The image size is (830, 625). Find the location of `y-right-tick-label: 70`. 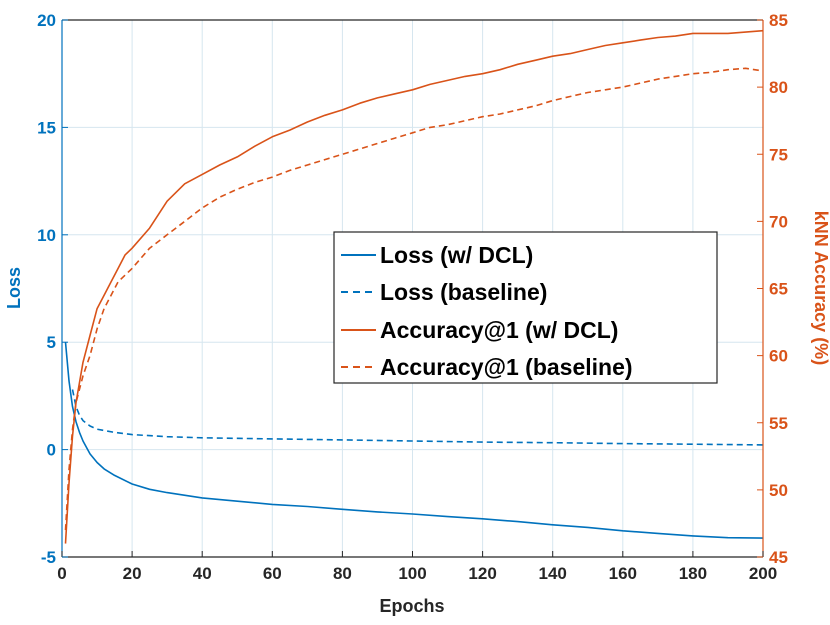

y-right-tick-label: 70 is located at coordinates (778, 221).